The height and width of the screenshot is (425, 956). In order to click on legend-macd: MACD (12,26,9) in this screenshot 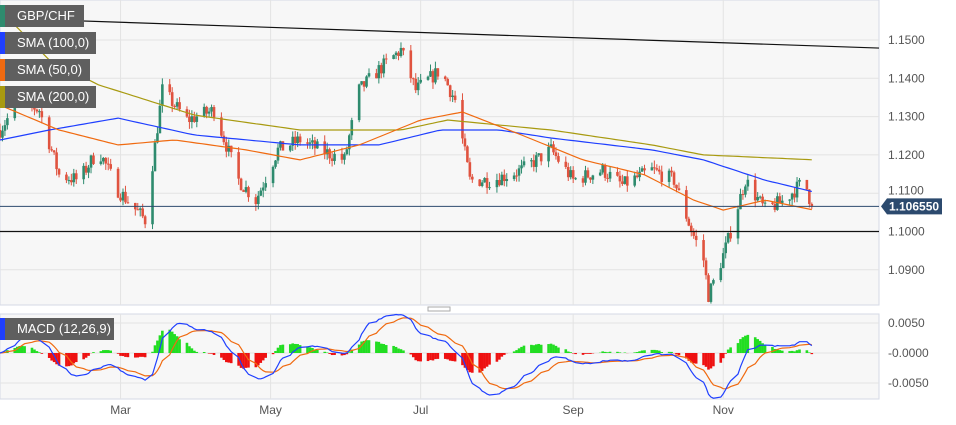, I will do `click(57, 329)`.